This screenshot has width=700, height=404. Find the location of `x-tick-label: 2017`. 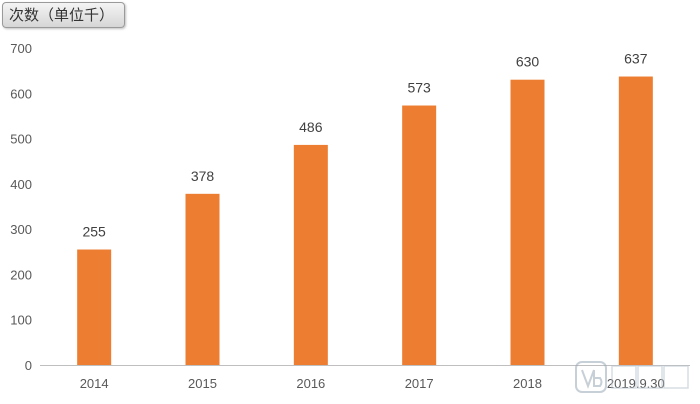

x-tick-label: 2017 is located at coordinates (419, 383).